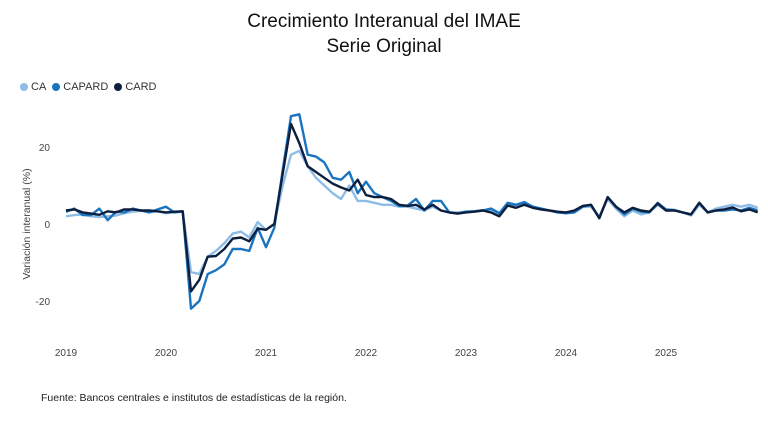  What do you see at coordinates (366, 353) in the screenshot?
I see `x-tick-label: 2022` at bounding box center [366, 353].